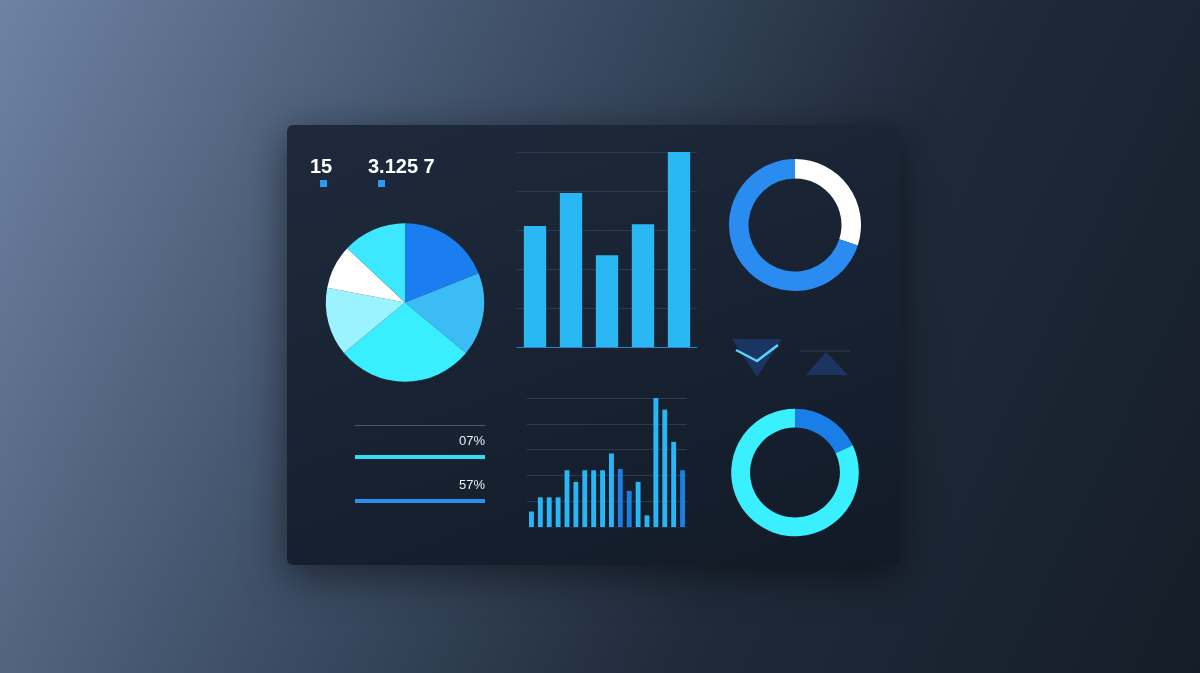 This screenshot has width=1200, height=673. I want to click on text: 07%, so click(471, 440).